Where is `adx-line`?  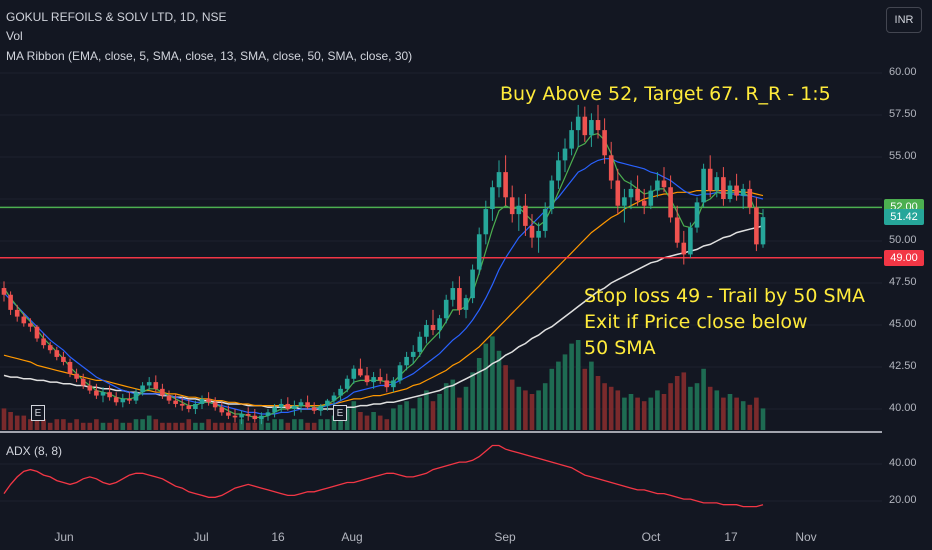 adx-line is located at coordinates (383, 476).